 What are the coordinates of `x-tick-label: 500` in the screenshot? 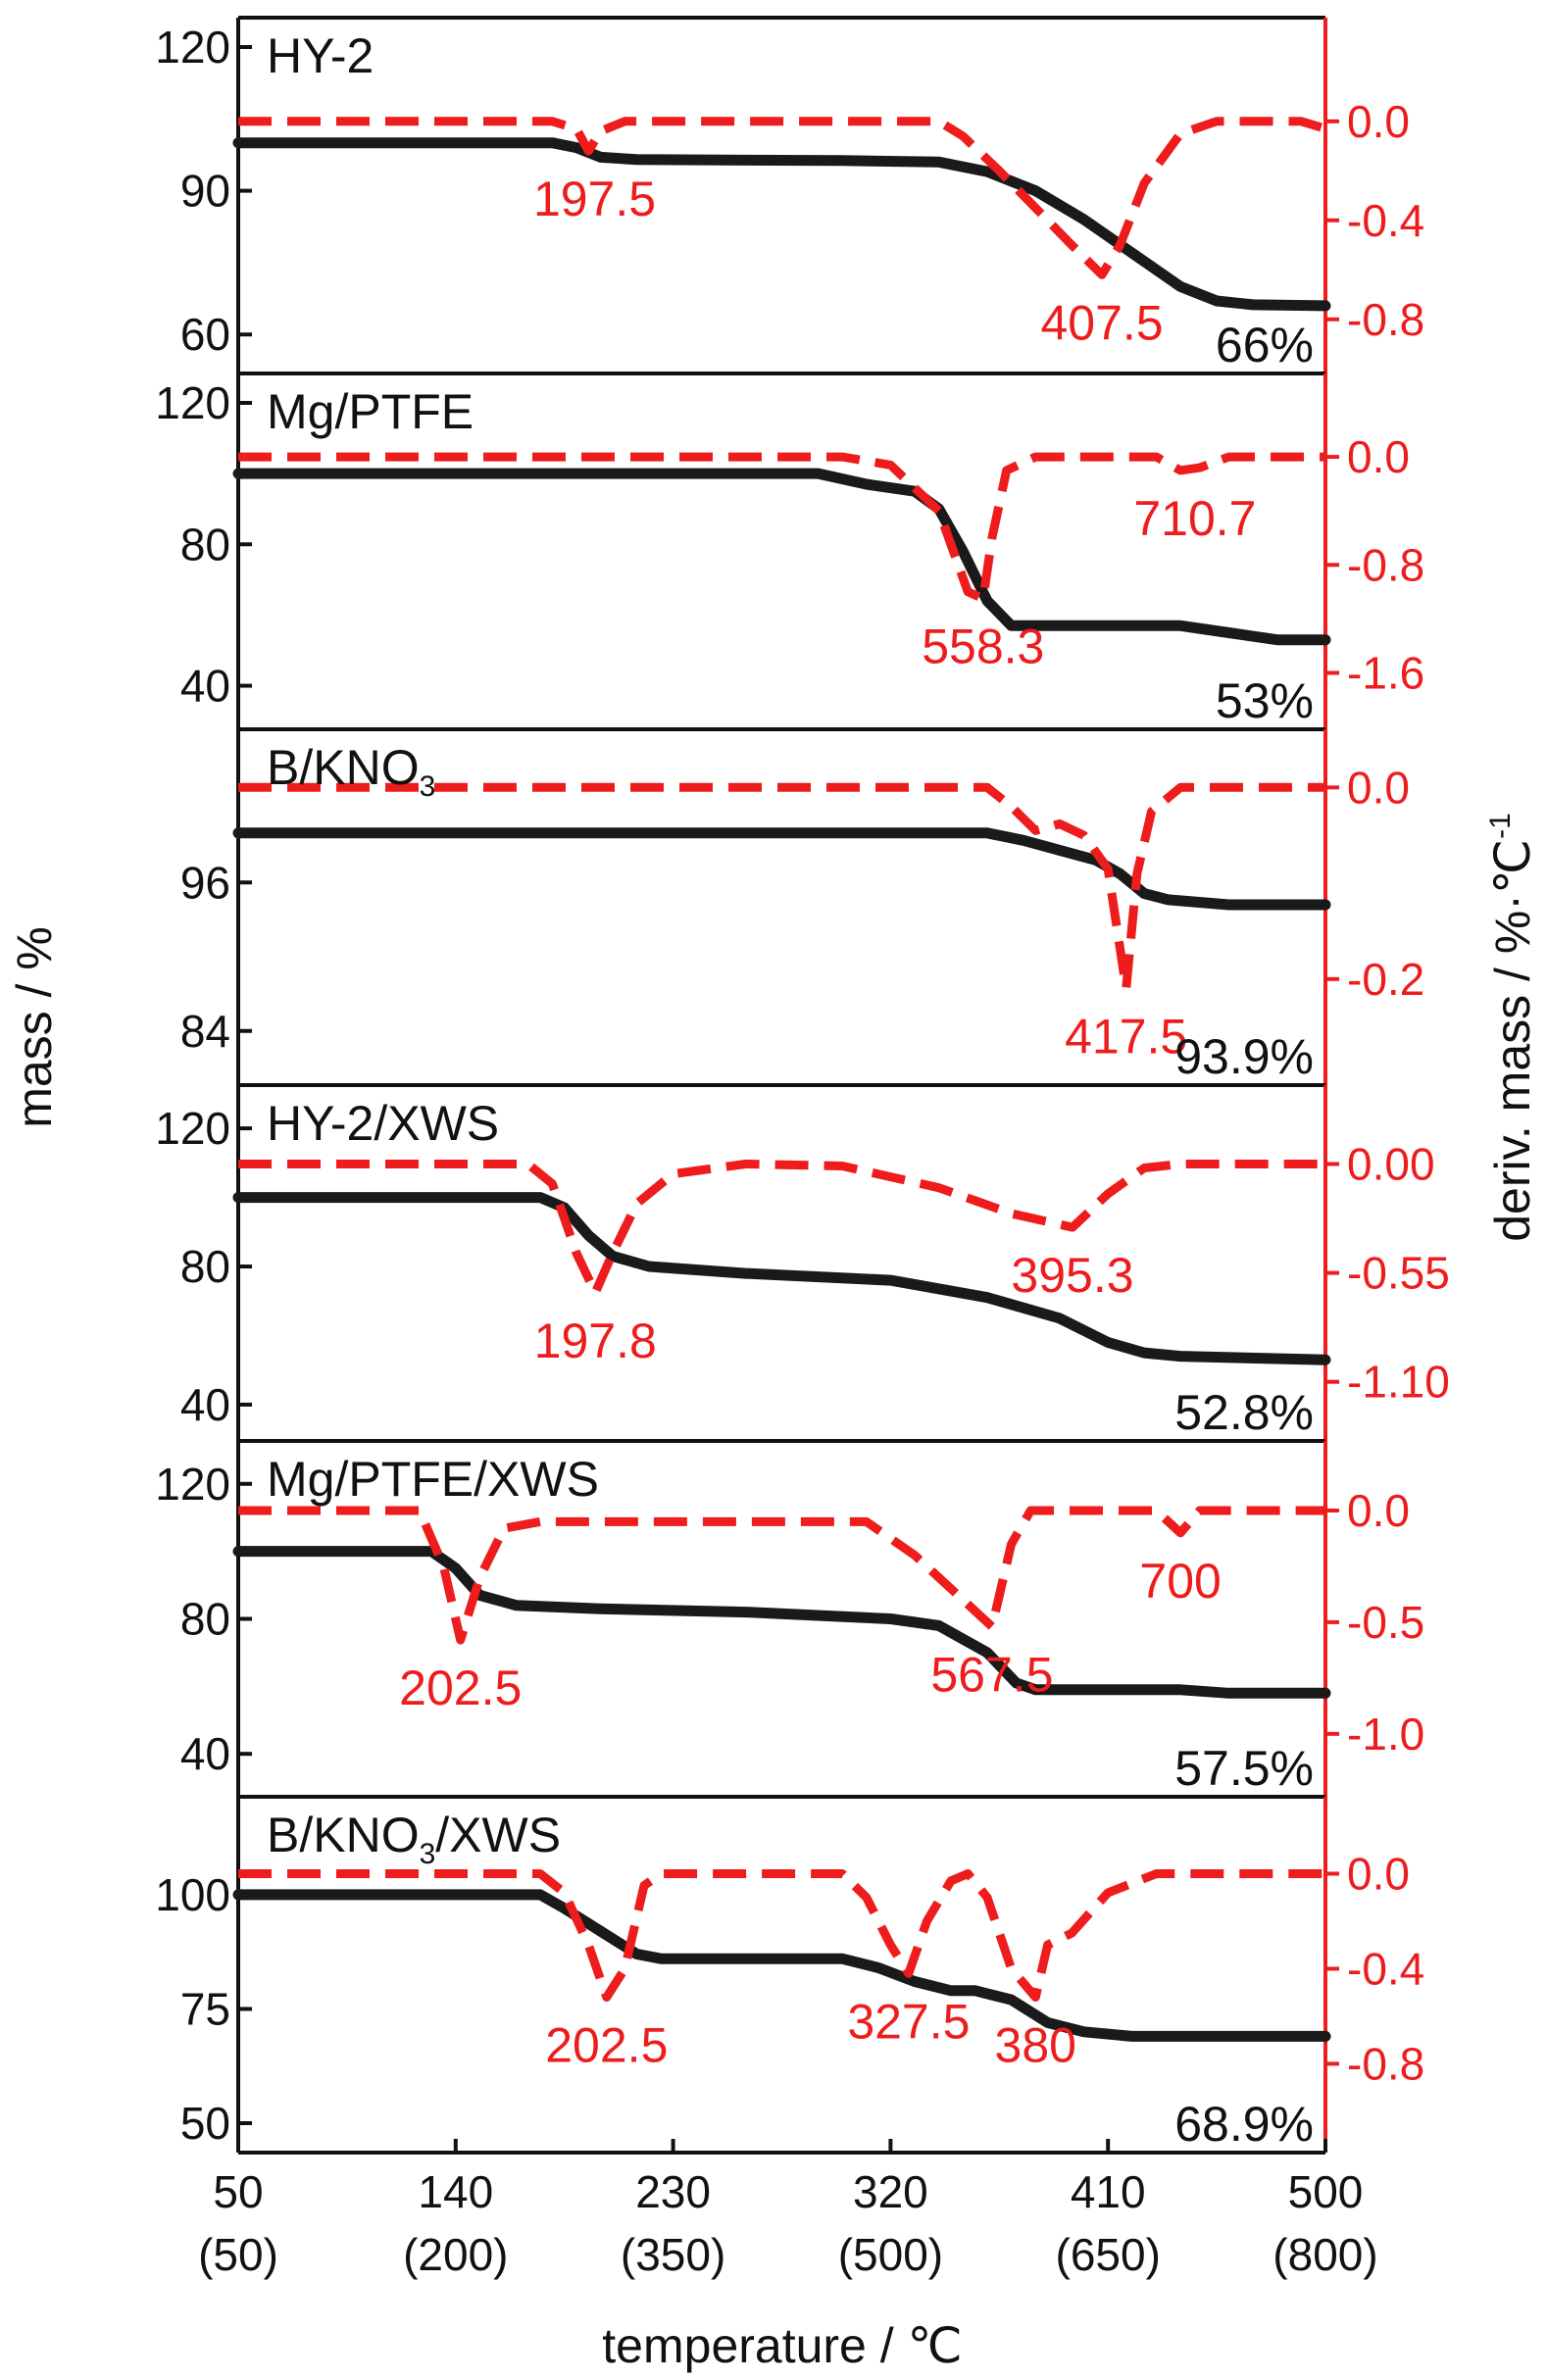 It's located at (1326, 2191).